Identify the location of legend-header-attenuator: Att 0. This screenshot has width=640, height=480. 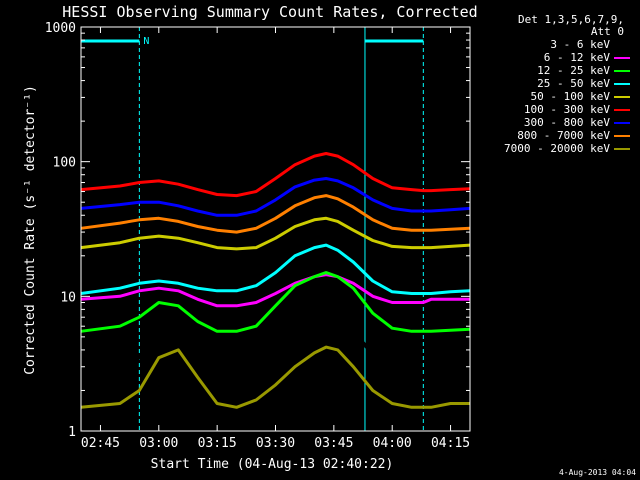
(607, 31).